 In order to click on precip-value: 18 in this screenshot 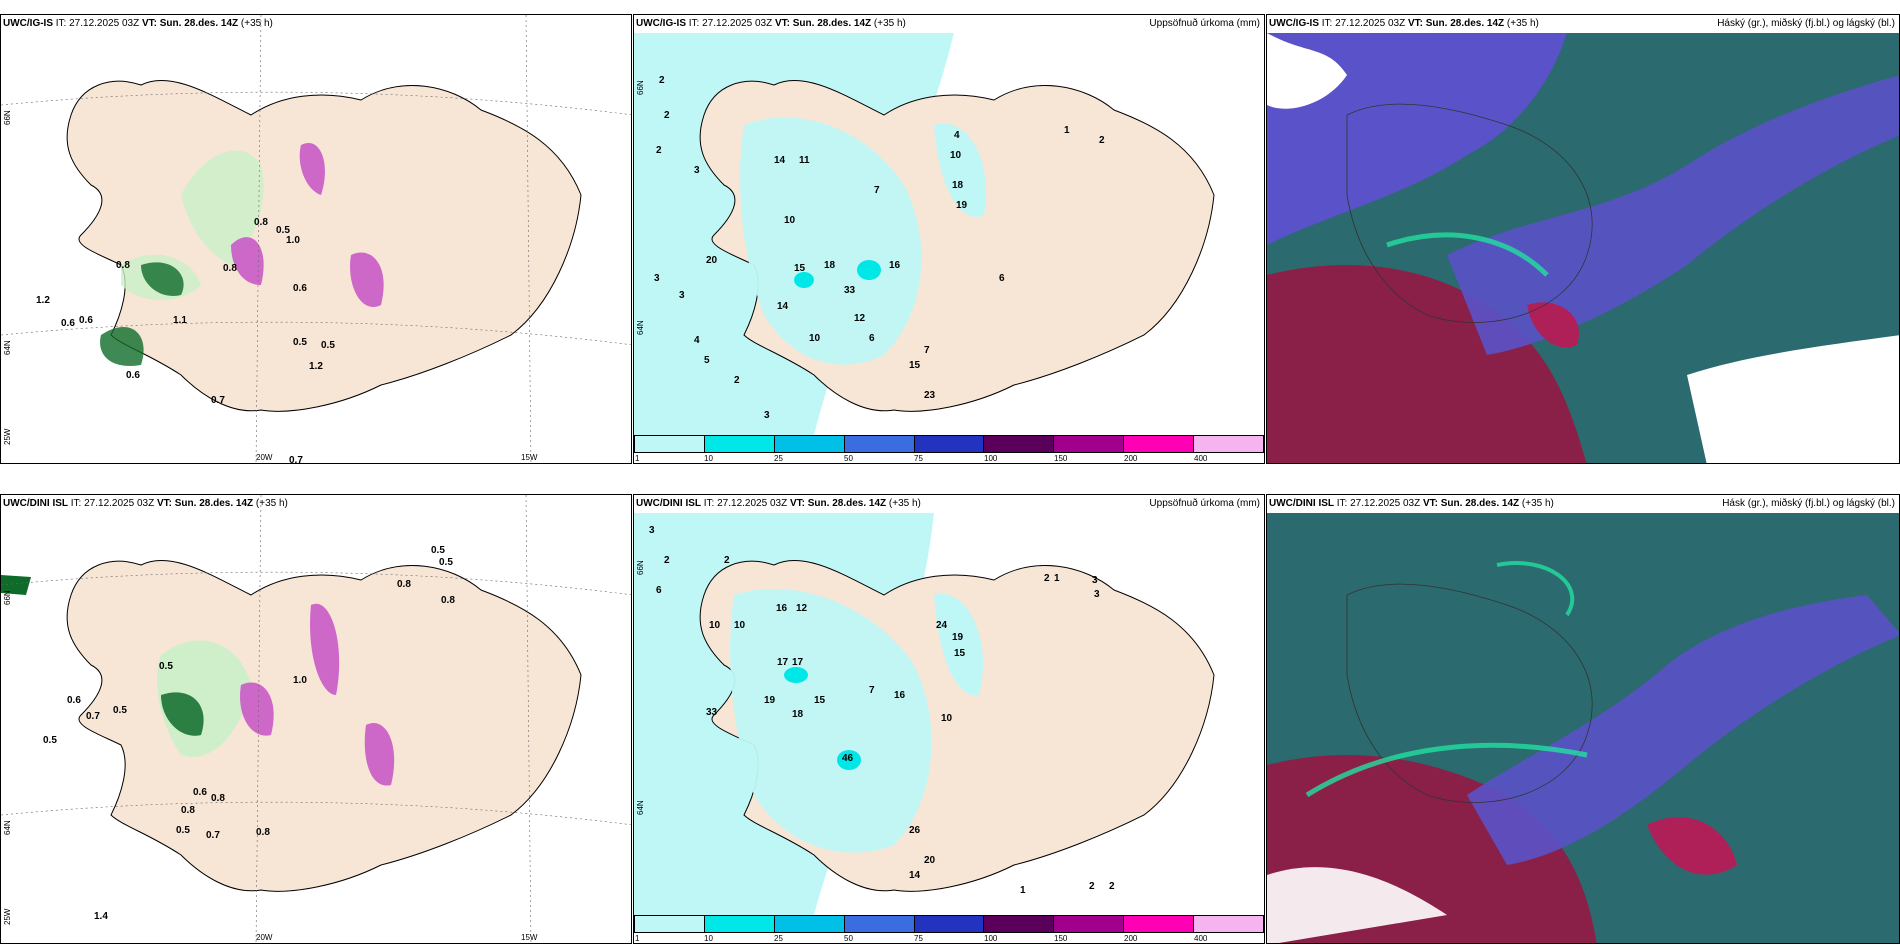, I will do `click(958, 185)`.